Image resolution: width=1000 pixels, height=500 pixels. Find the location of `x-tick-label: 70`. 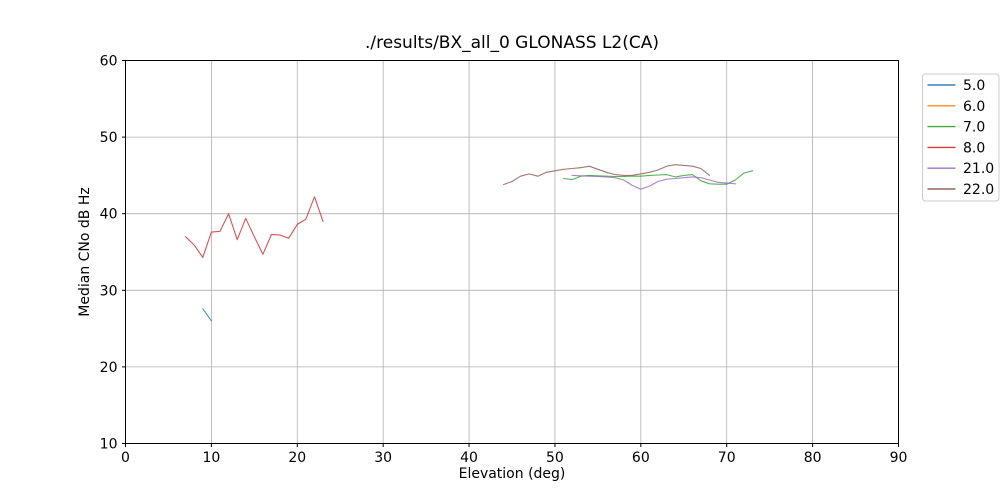

x-tick-label: 70 is located at coordinates (727, 458).